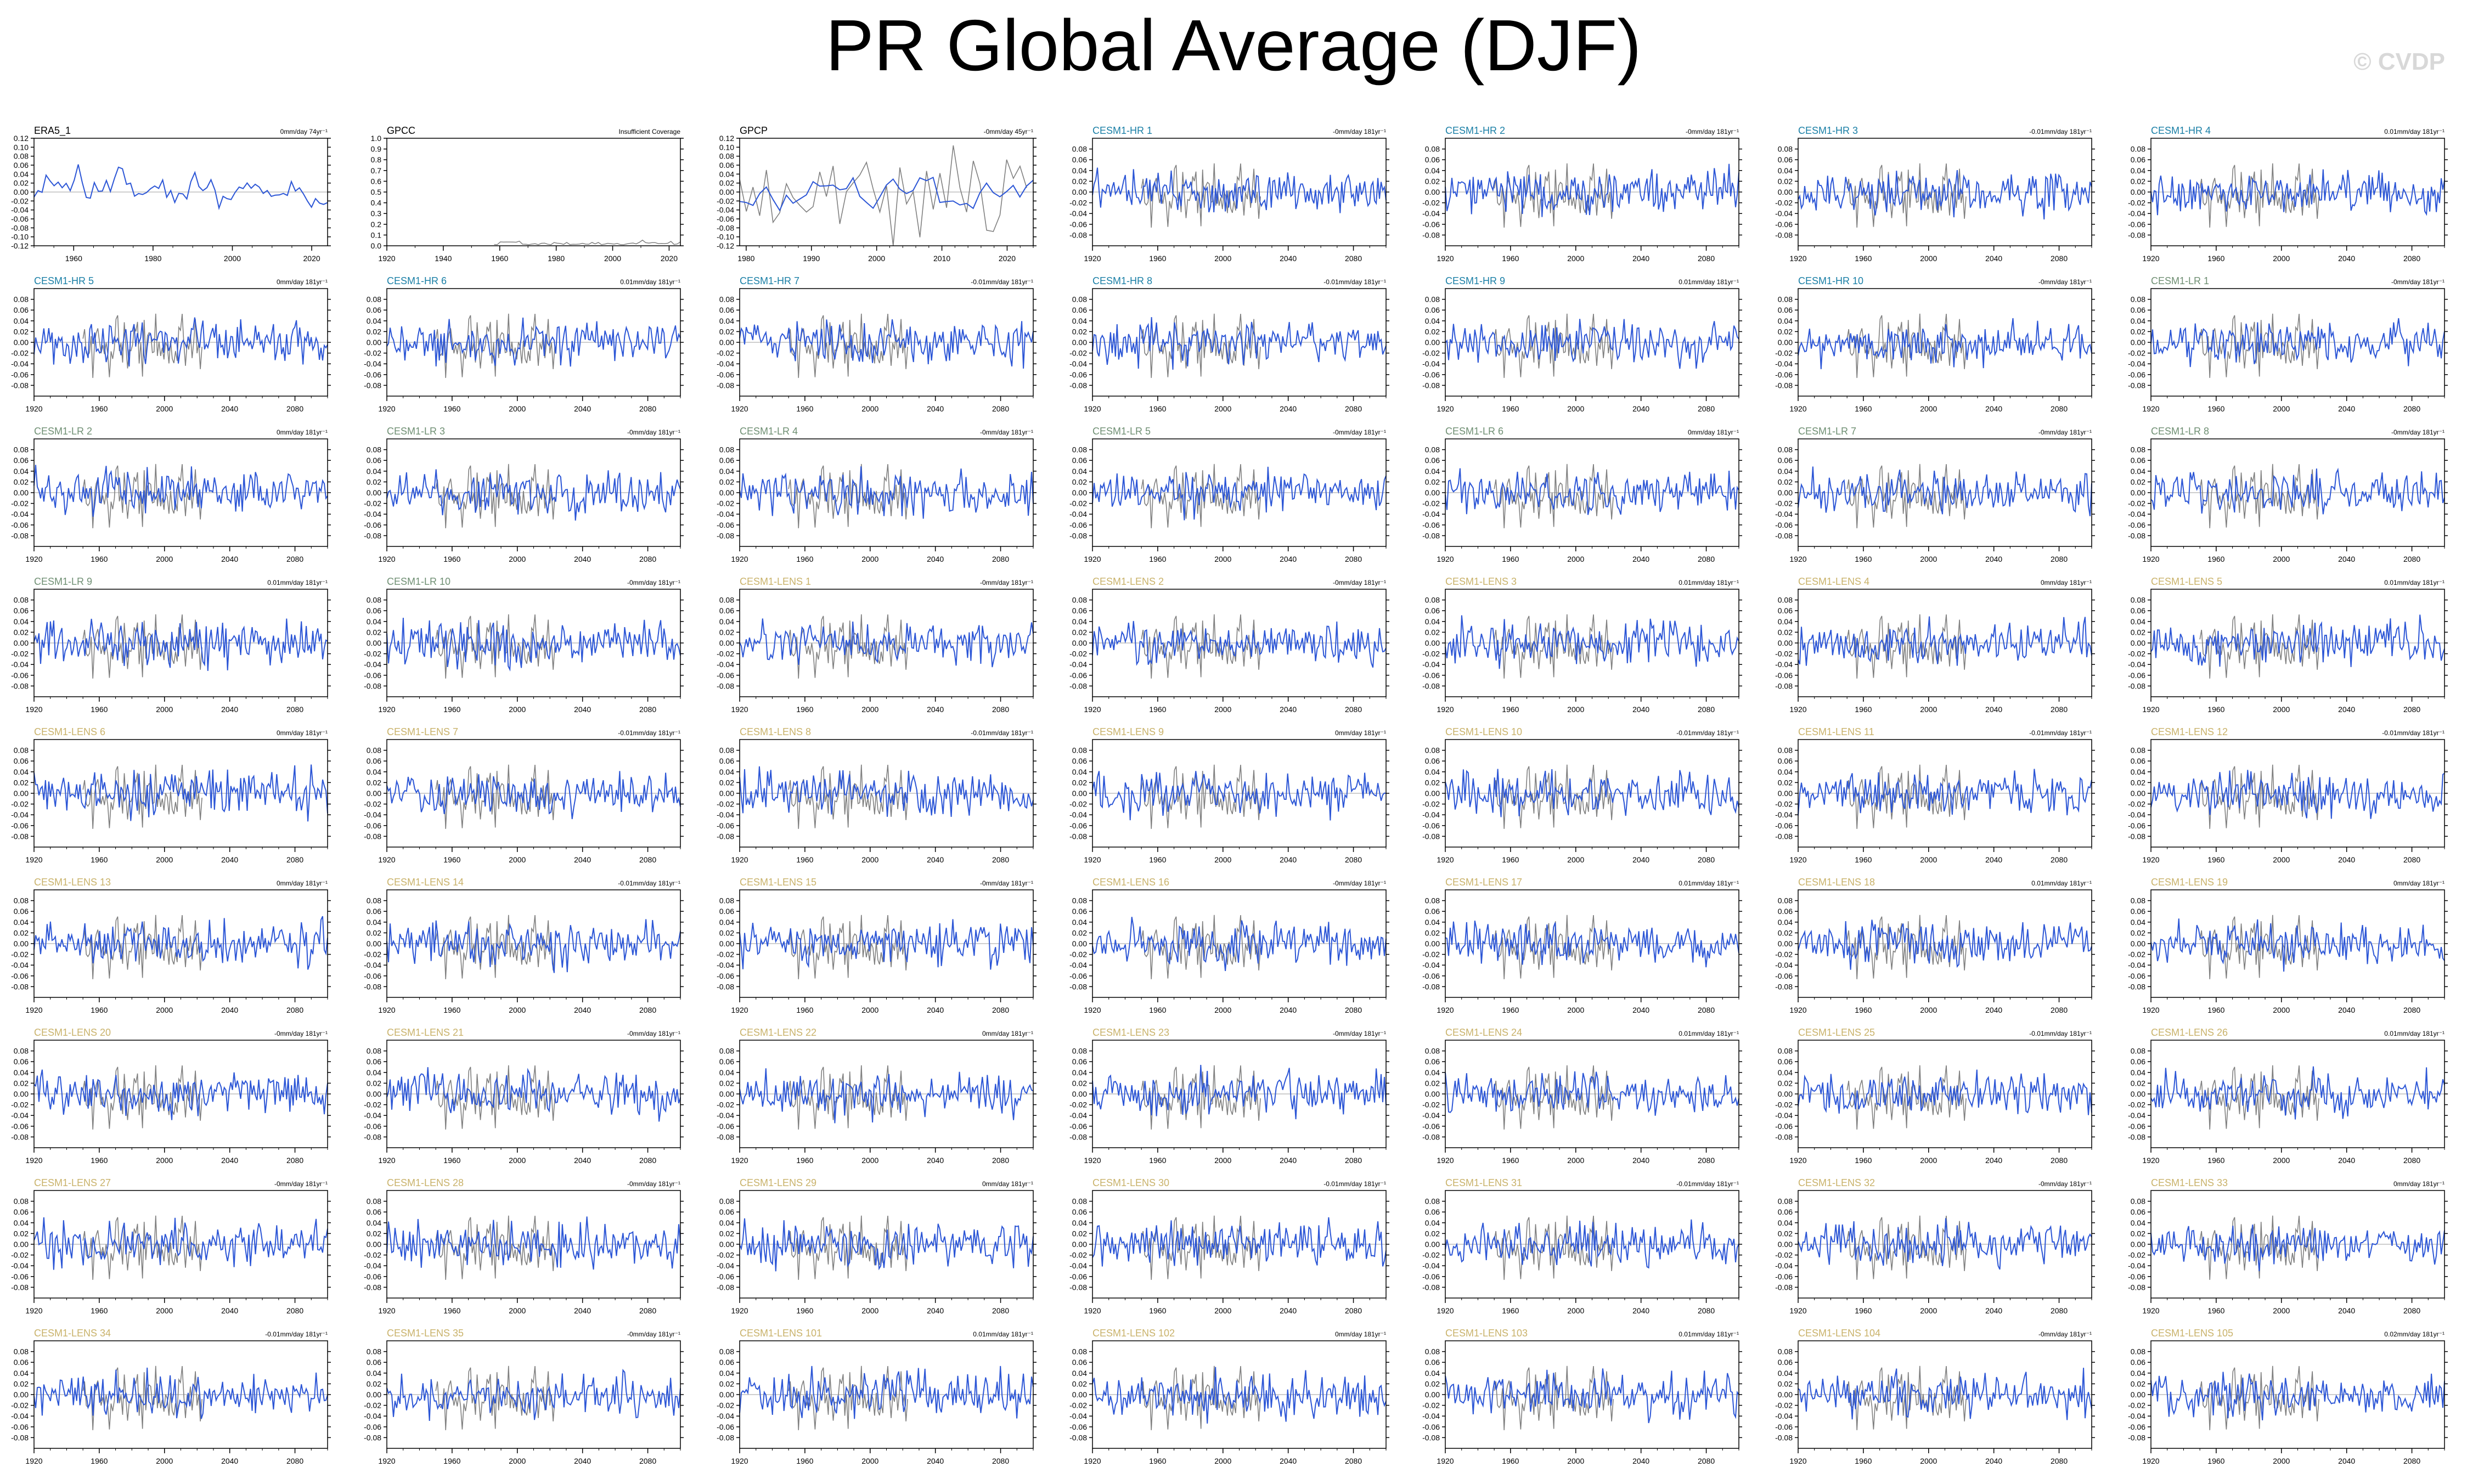 The width and height of the screenshot is (2467, 1484). I want to click on panel-title: CESM1-LENS 35, so click(425, 1333).